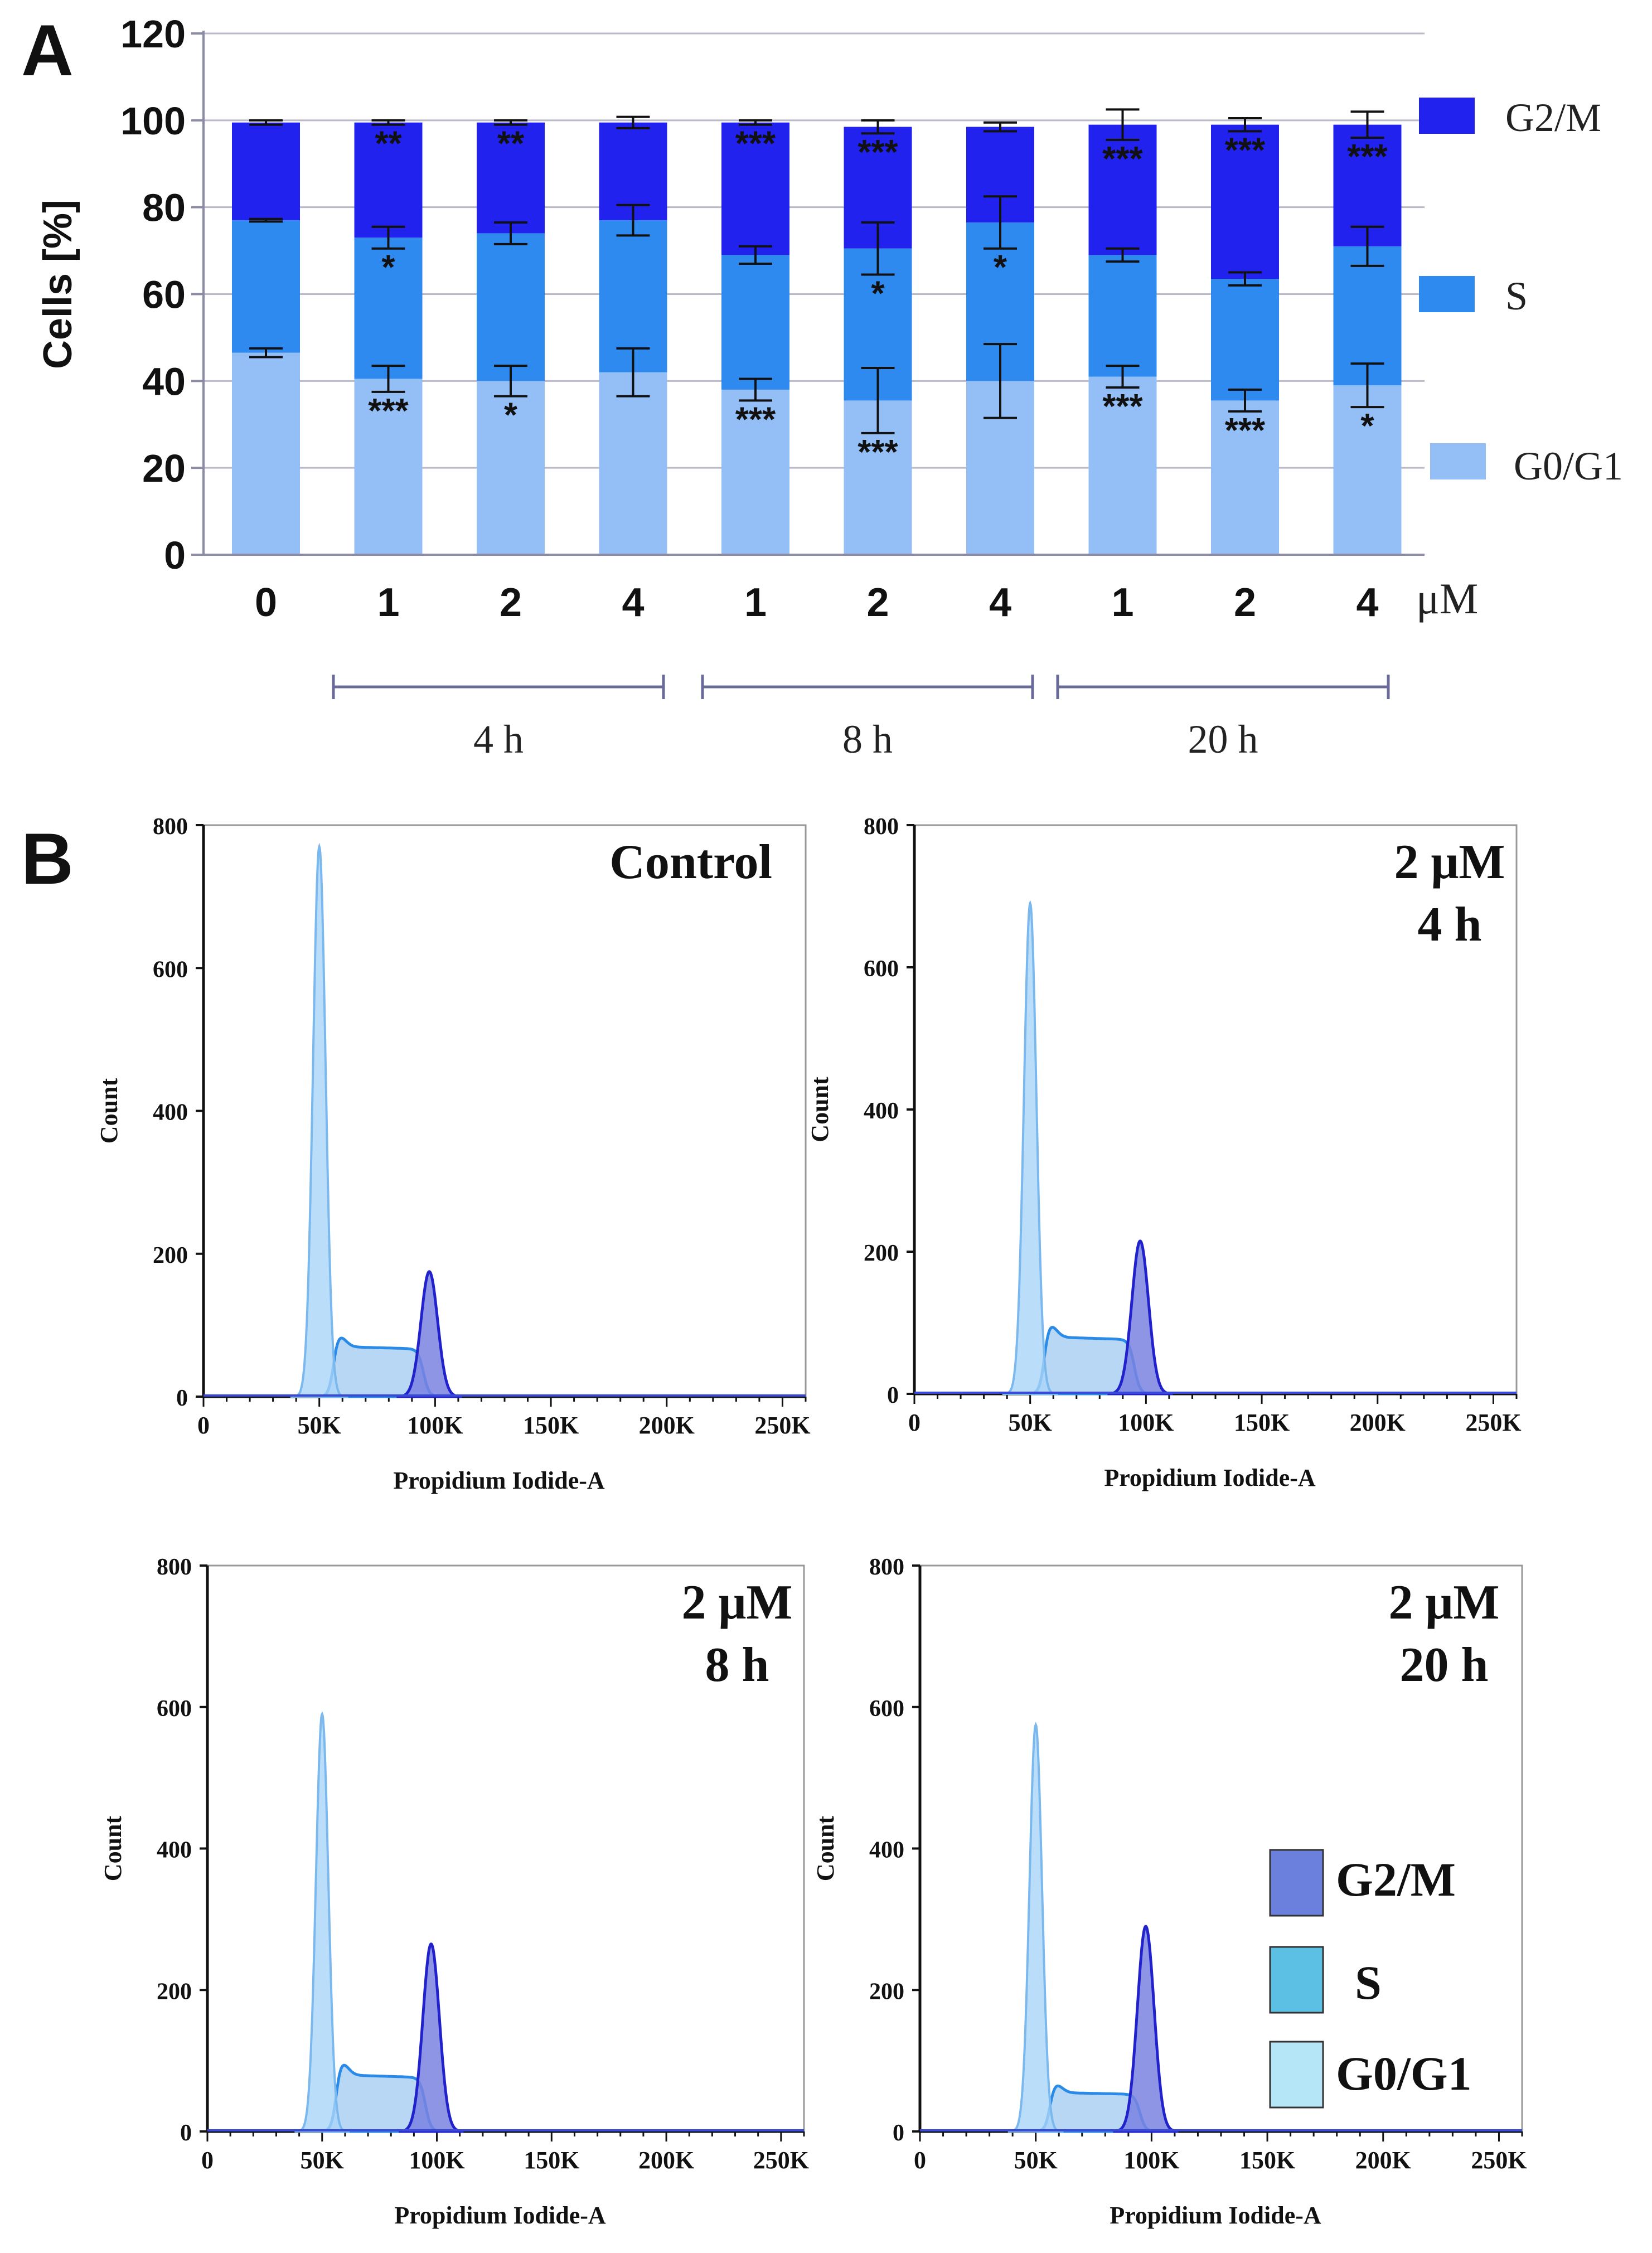  I want to click on x-tick-label: 250K, so click(781, 2160).